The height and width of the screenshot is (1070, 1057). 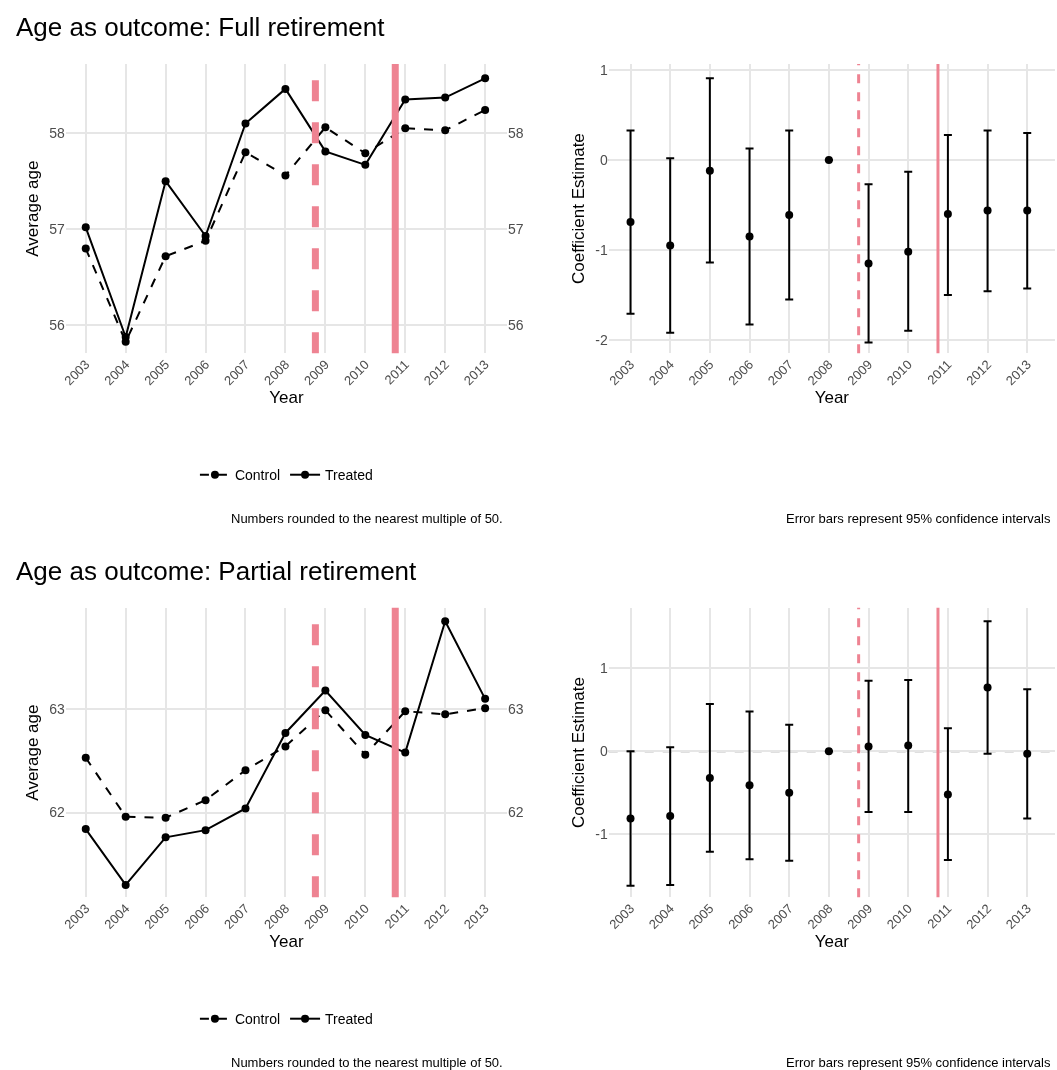 I want to click on y2-tick-label: 58, so click(x=516, y=133).